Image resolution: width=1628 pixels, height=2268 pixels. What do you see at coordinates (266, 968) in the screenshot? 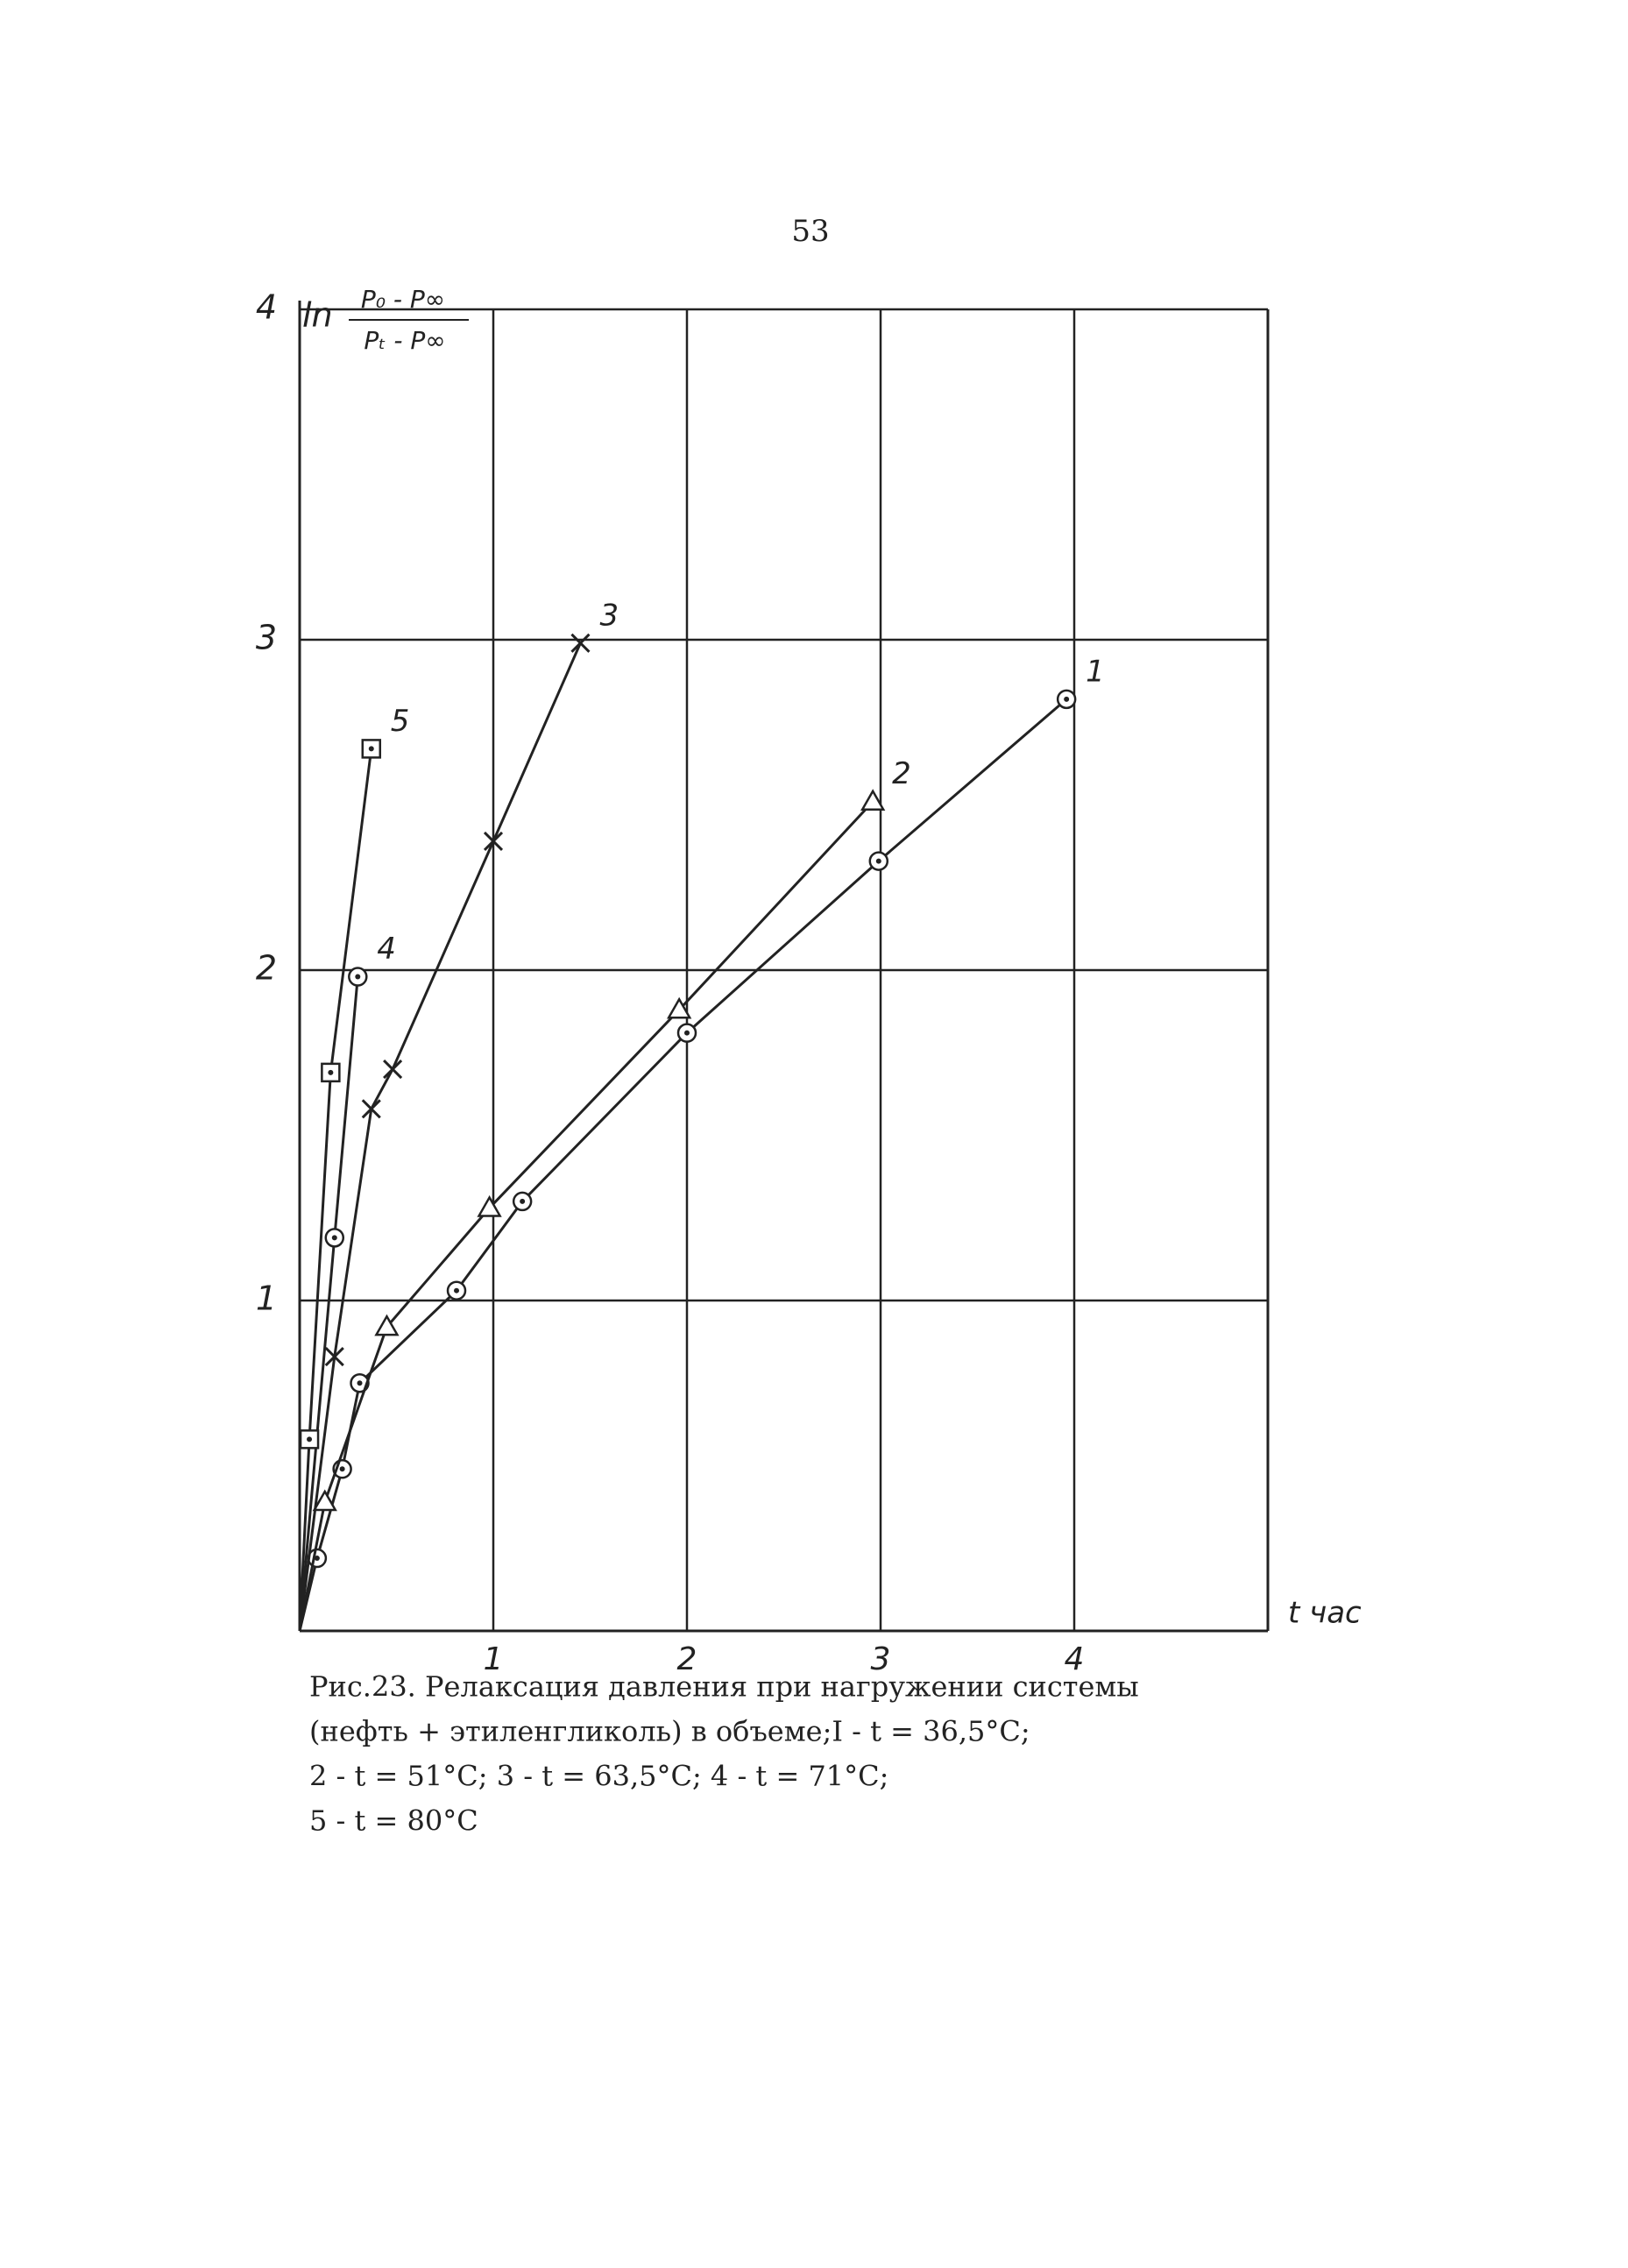
I see `y-tick-label: 2` at bounding box center [266, 968].